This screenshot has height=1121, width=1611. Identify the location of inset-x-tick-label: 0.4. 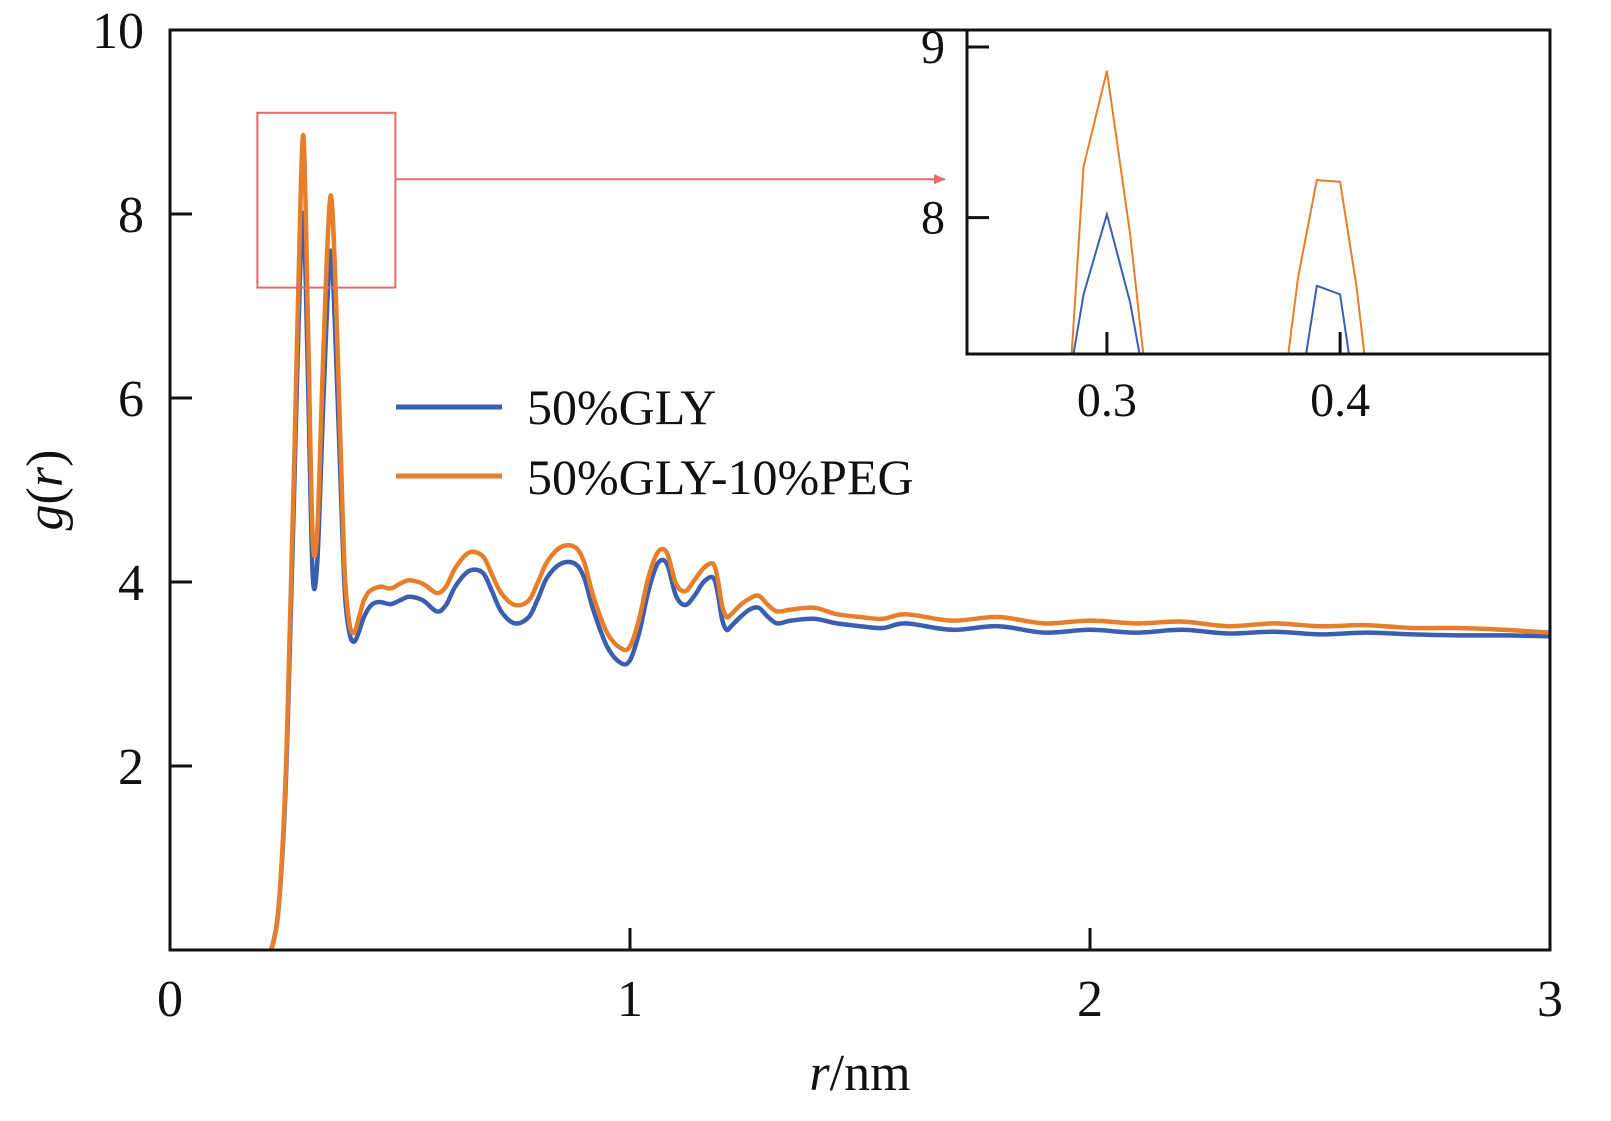
(1340, 400).